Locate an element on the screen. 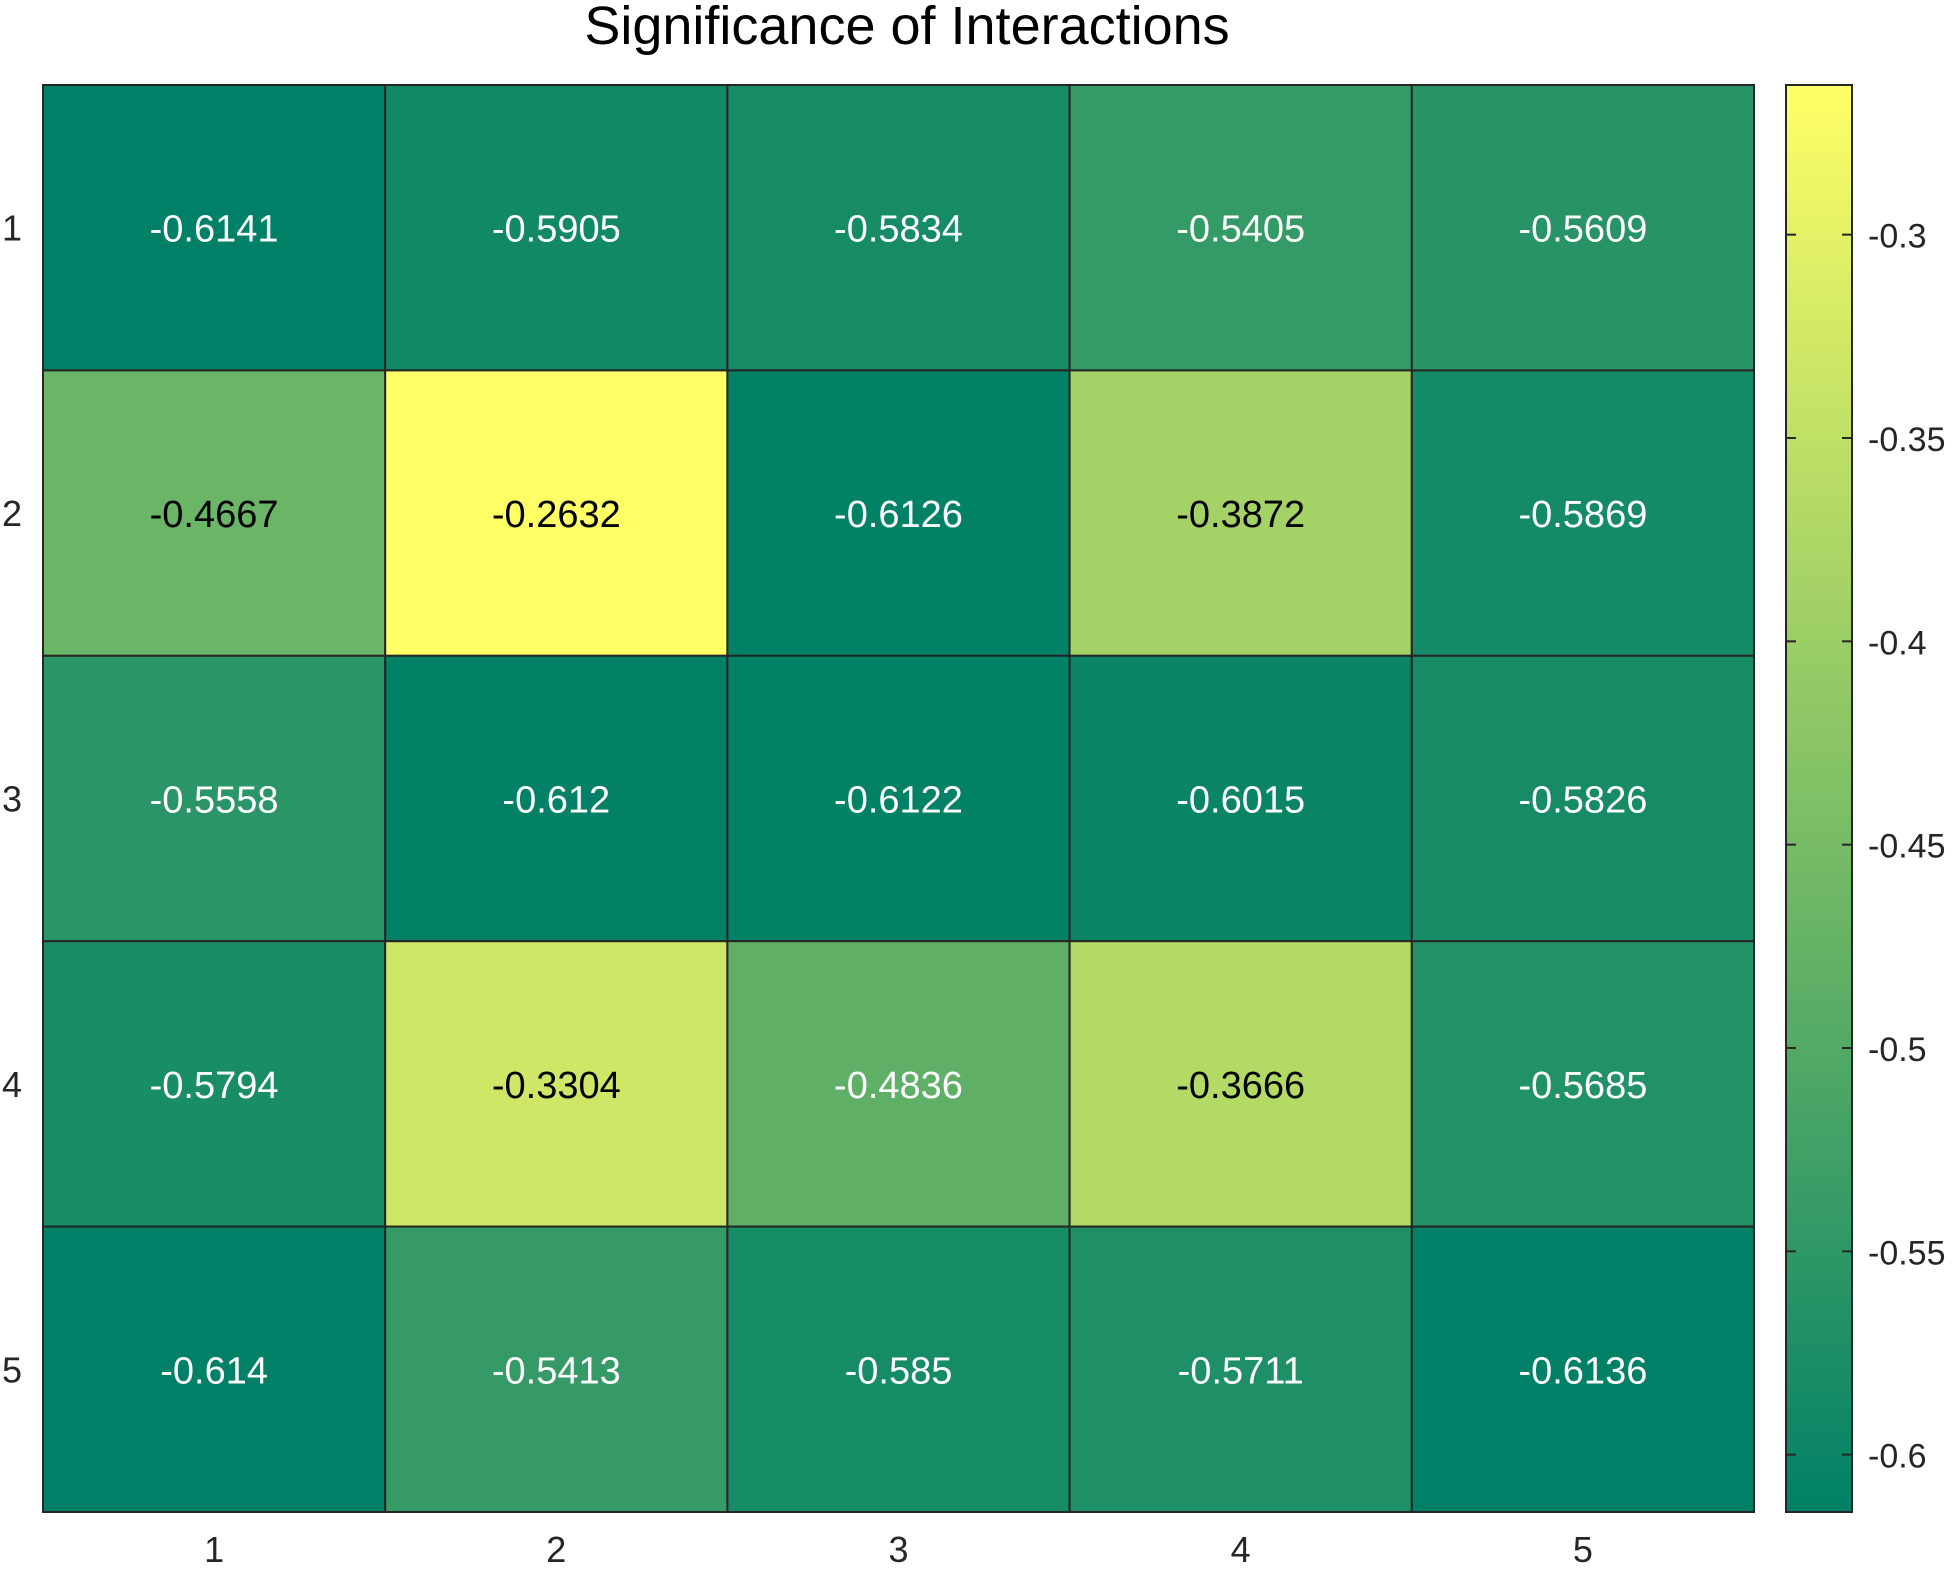  colorbar-tick-label: -0.4 is located at coordinates (1897, 643).